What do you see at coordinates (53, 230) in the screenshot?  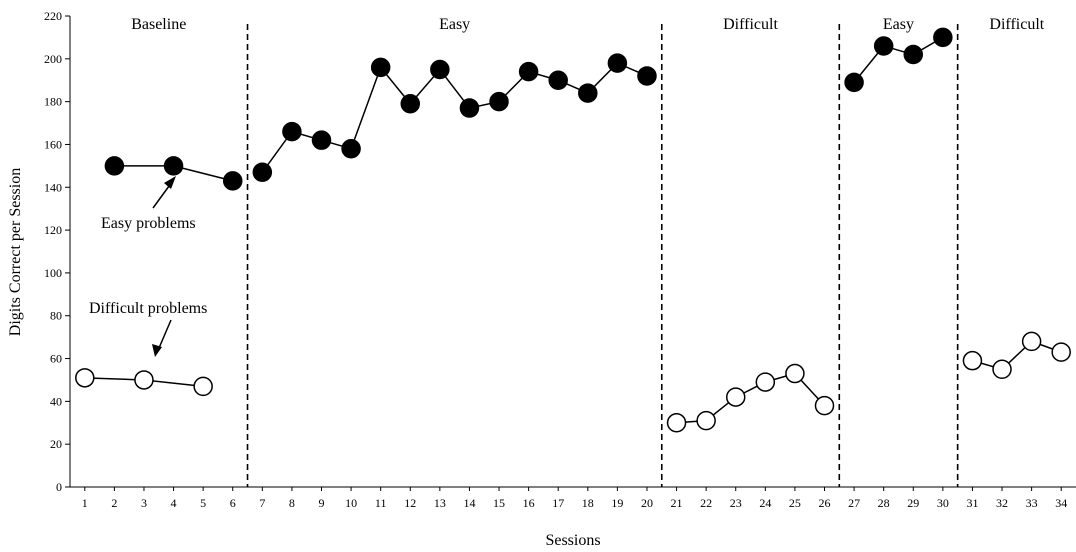 I see `y-tick-label: 120` at bounding box center [53, 230].